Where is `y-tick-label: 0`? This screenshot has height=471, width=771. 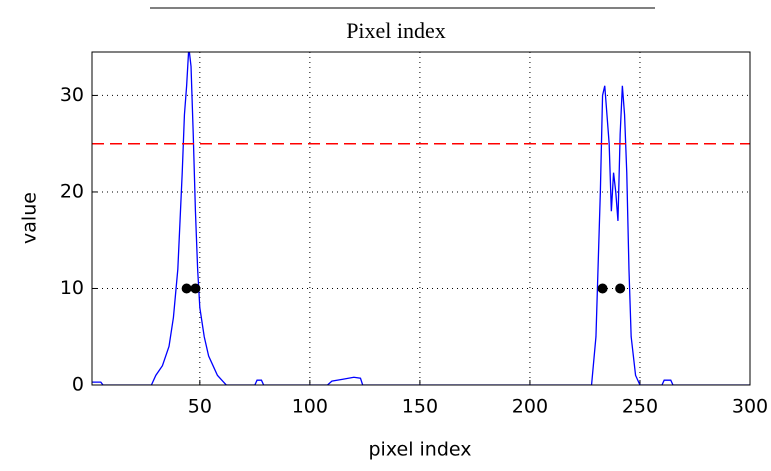
y-tick-label: 0 is located at coordinates (78, 385).